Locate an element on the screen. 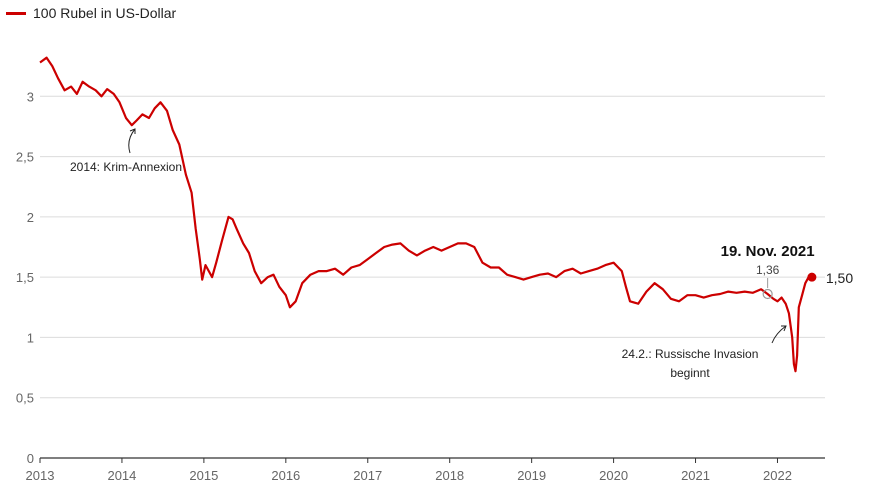  y-tick-label: 1 is located at coordinates (30, 337).